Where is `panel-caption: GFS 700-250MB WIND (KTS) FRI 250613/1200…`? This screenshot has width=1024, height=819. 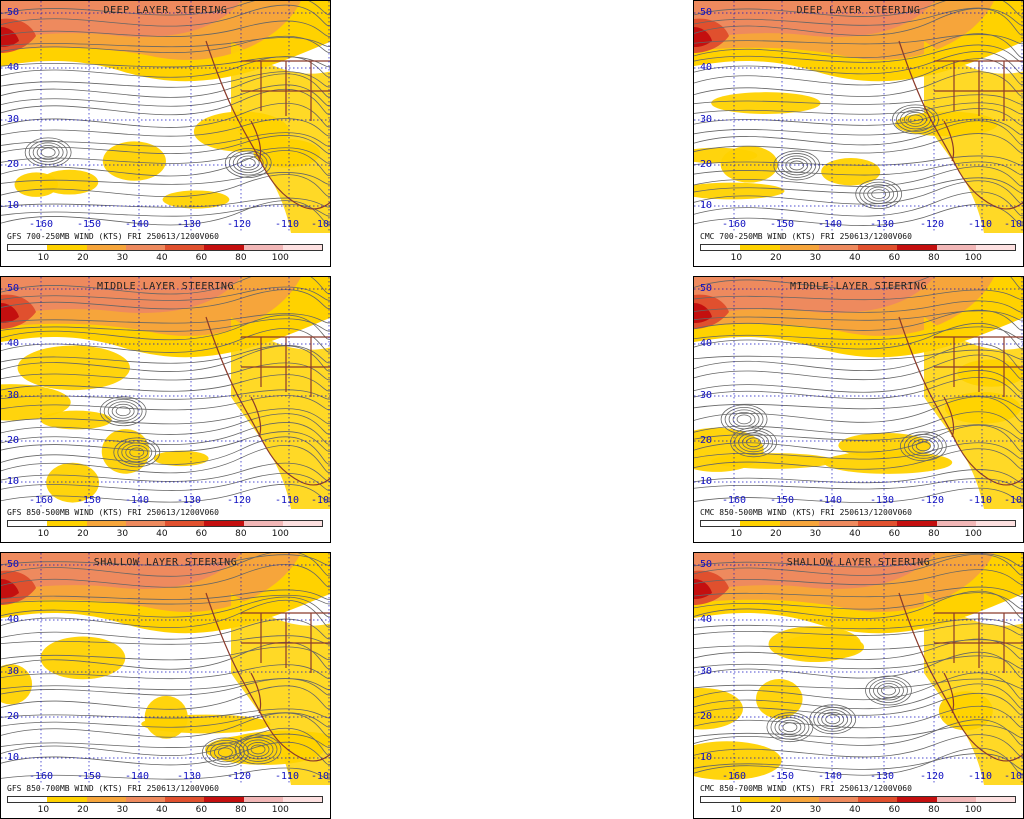 panel-caption: GFS 700-250MB WIND (KTS) FRI 250613/1200… is located at coordinates (113, 236).